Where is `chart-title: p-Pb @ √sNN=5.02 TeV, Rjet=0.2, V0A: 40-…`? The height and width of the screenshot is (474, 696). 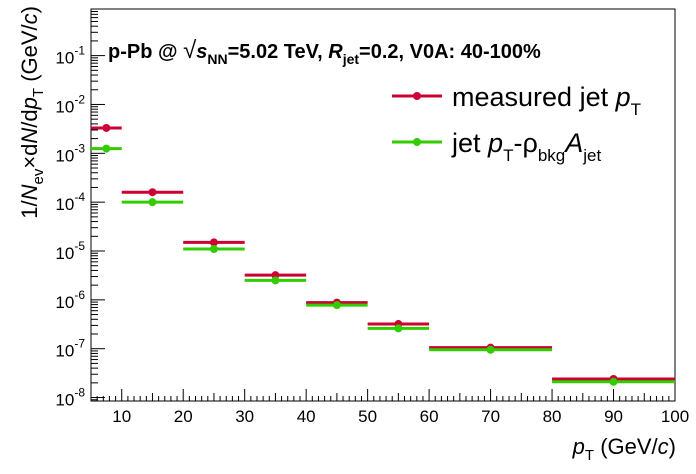
chart-title: p-Pb @ √sNN=5.02 TeV, Rjet=0.2, V0A: 40-… is located at coordinates (324, 52).